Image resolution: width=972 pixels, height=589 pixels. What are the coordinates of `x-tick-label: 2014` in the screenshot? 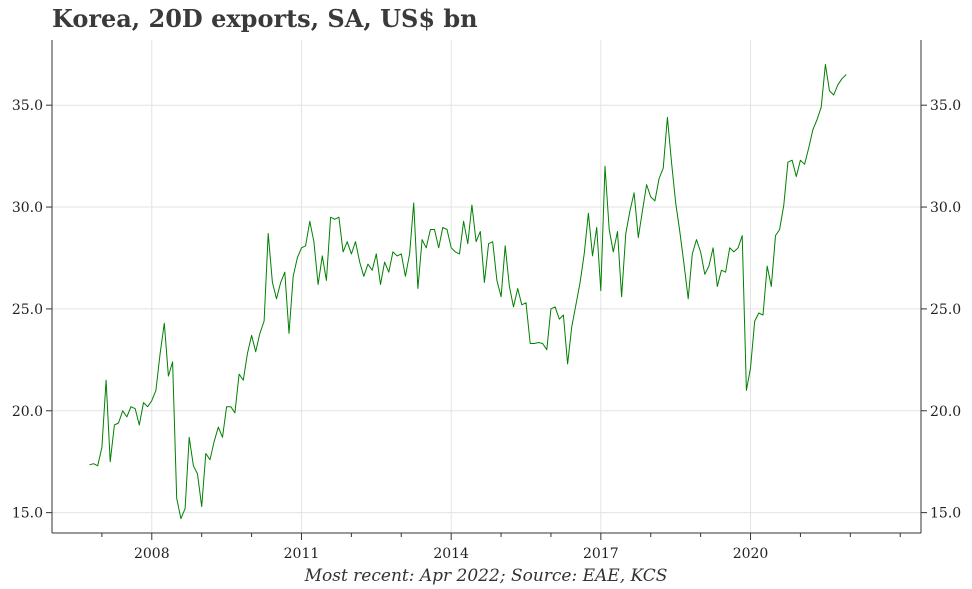 It's located at (451, 554).